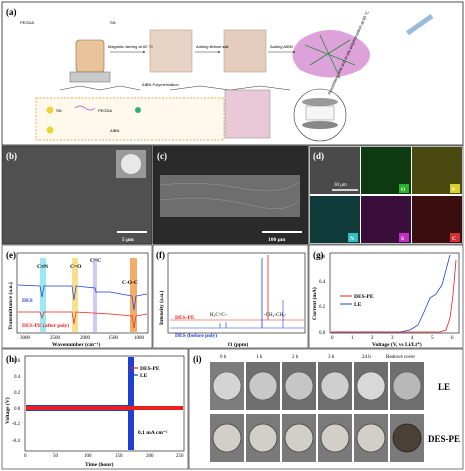 Image resolution: width=465 pixels, height=471 pixels. I want to click on panel-d: (d) 30 μm O F N S C, so click(386, 195).